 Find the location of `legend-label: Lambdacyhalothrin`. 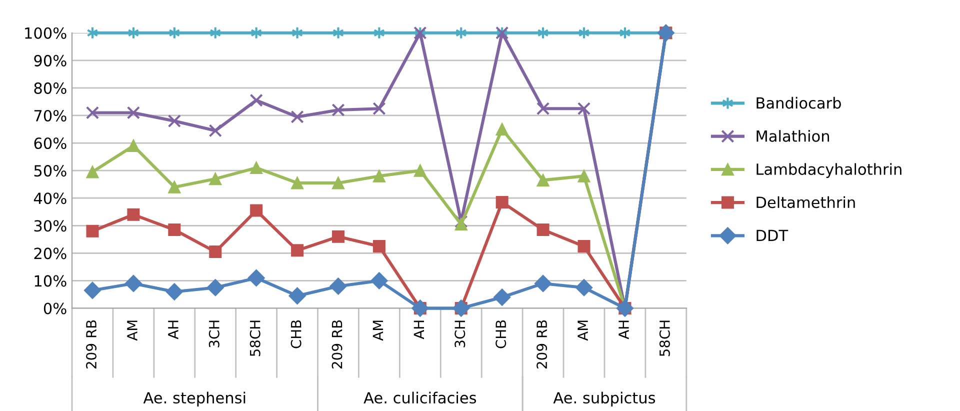

legend-label: Lambdacyhalothrin is located at coordinates (829, 170).